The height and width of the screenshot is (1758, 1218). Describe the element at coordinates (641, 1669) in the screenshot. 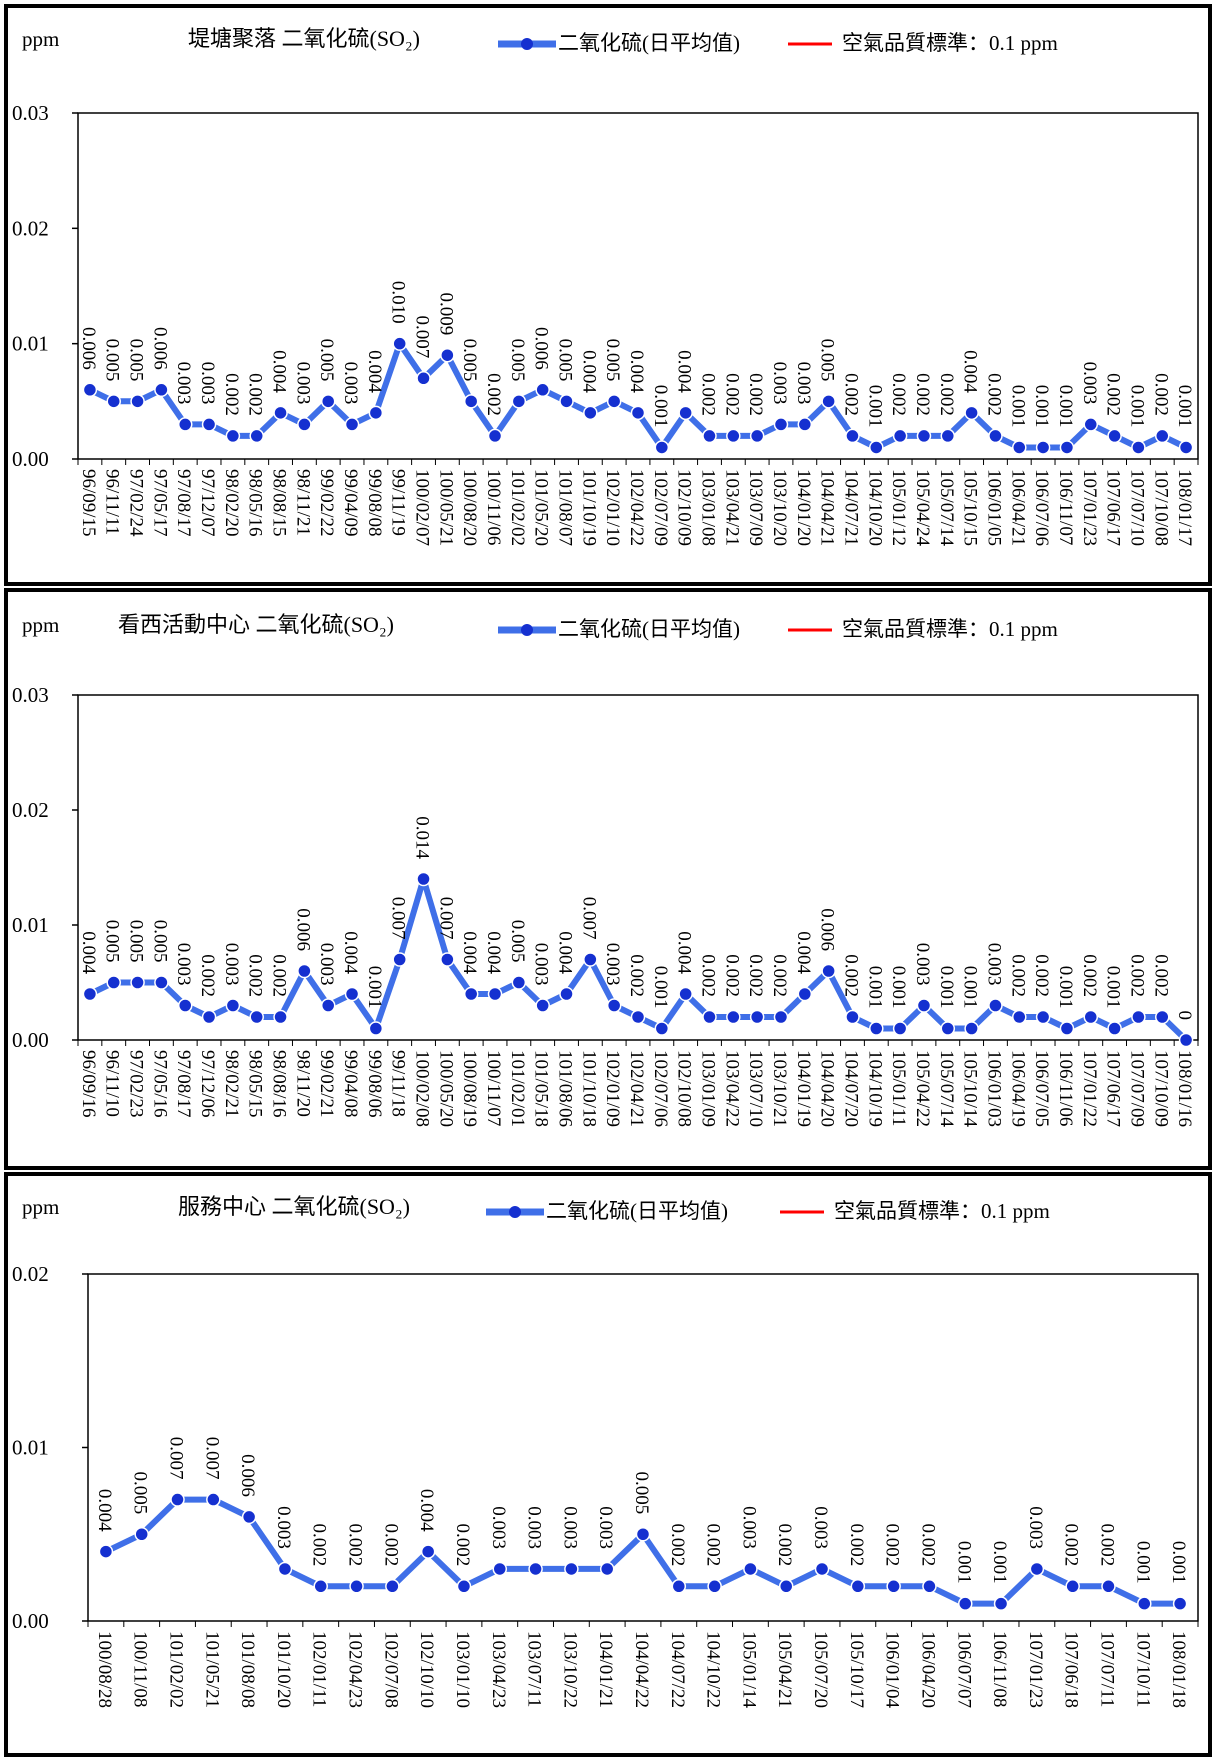

I see `x-tick-label: 104/04/22` at that location.